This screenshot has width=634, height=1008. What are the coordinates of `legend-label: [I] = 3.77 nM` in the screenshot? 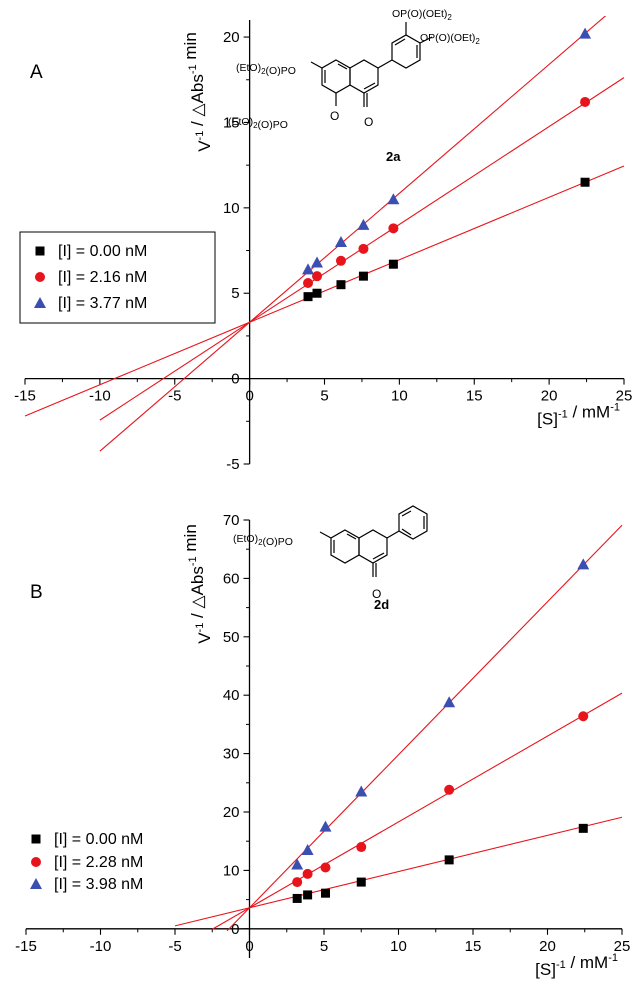 It's located at (102, 303).